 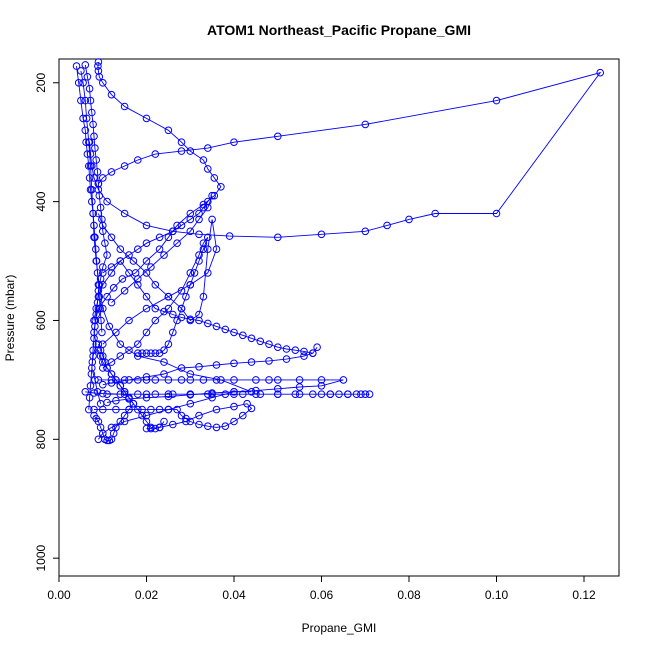 I want to click on x-axis: 0.00 0.02 0.04 0.06 0.08 0.10 0.12, so click(x=321, y=588).